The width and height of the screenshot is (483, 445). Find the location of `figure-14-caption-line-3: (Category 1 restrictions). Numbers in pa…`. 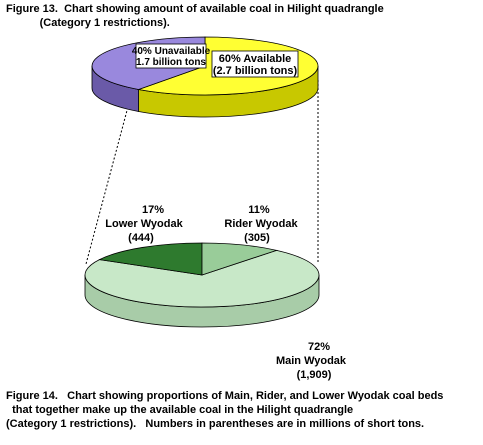

figure-14-caption-line-3: (Category 1 restrictions). Numbers in pa… is located at coordinates (215, 424).